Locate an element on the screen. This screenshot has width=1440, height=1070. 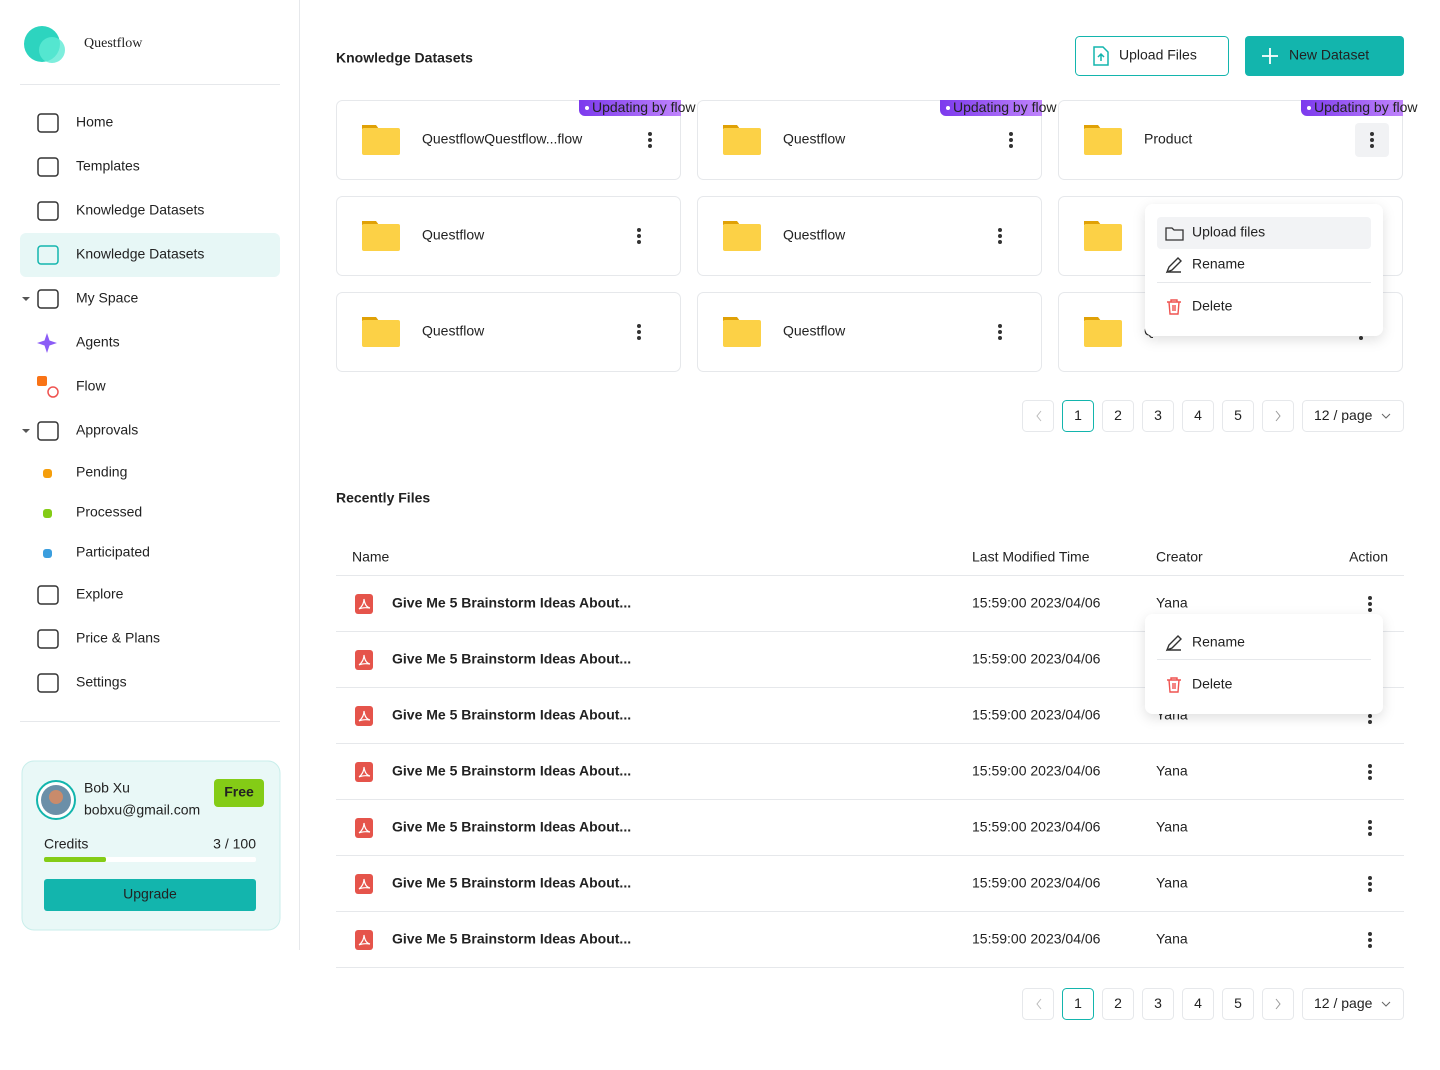
folder-outline is located at coordinates (1174, 234).